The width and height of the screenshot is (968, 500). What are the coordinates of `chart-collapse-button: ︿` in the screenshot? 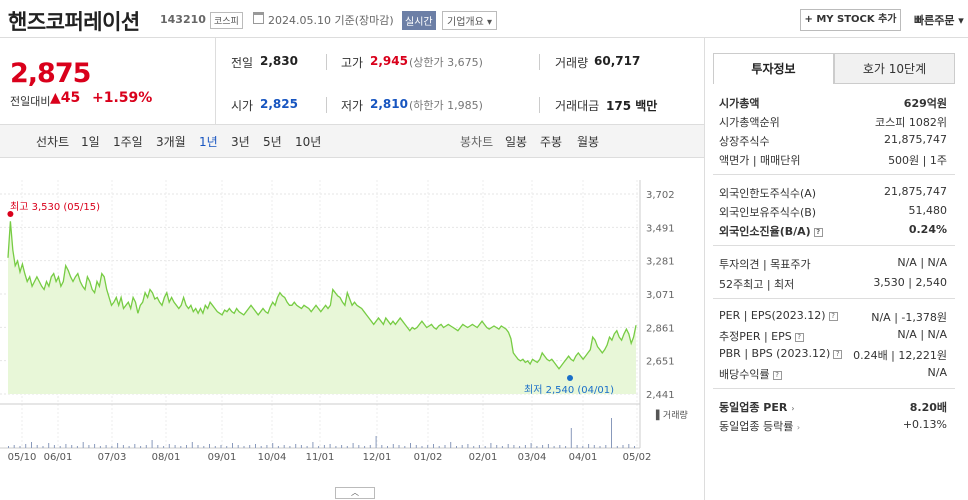 It's located at (355, 493).